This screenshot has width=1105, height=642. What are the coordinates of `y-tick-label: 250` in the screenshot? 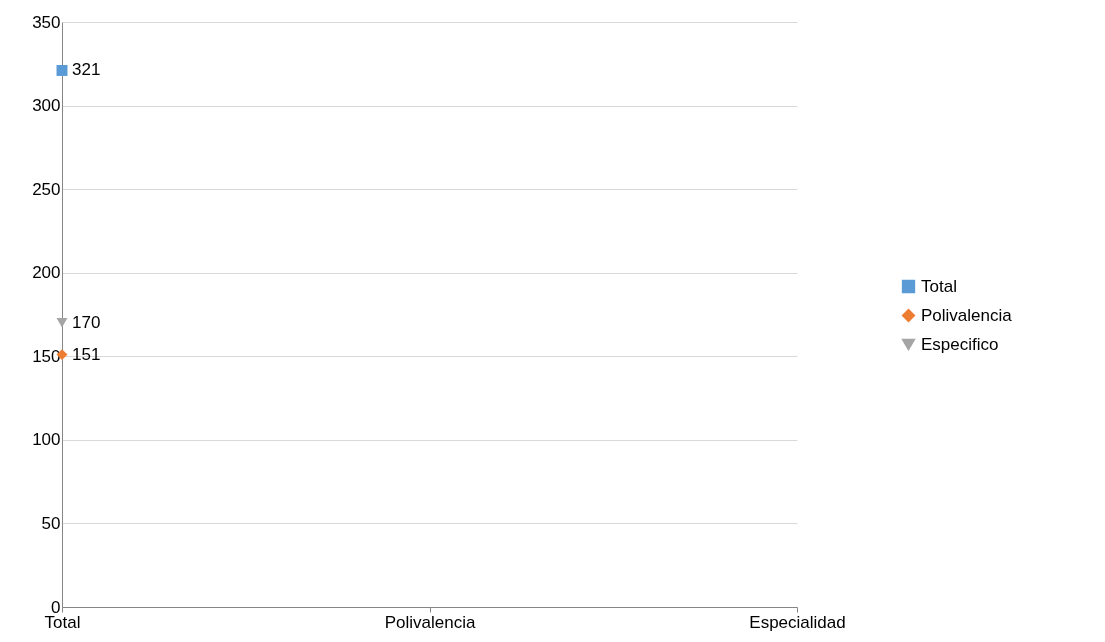 It's located at (46, 189).